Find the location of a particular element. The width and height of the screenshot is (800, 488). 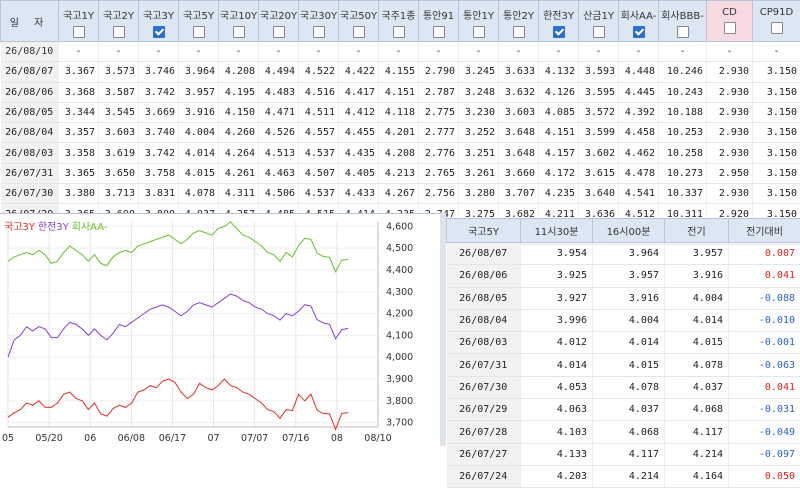

table-row: 26/08/10------------------ is located at coordinates (400, 52).